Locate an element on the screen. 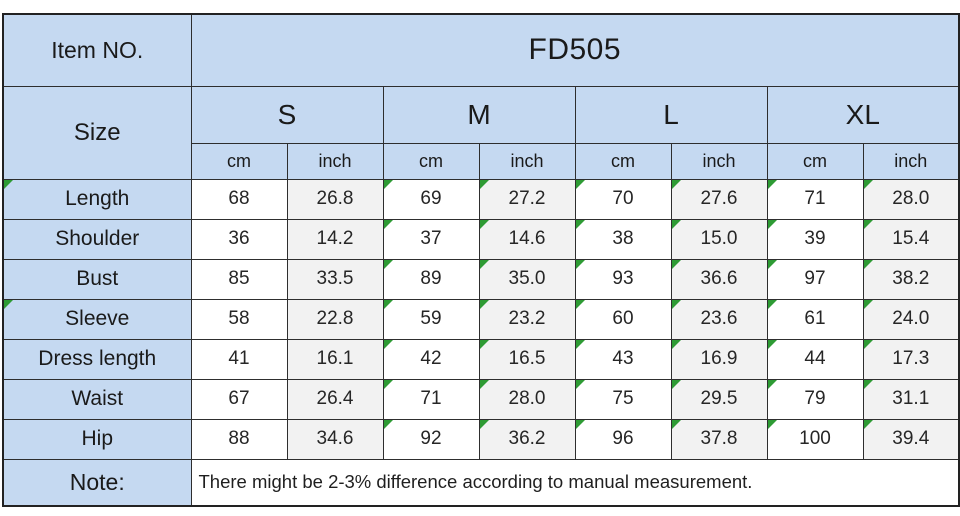 Image resolution: width=960 pixels, height=516 pixels. value-cell: 60 is located at coordinates (623, 319).